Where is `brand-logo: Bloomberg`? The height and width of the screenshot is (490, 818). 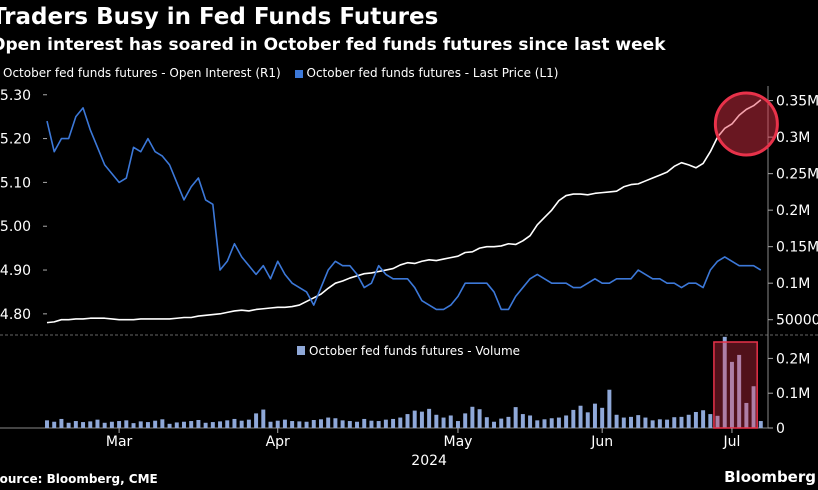
brand-logo: Bloomberg is located at coordinates (770, 477).